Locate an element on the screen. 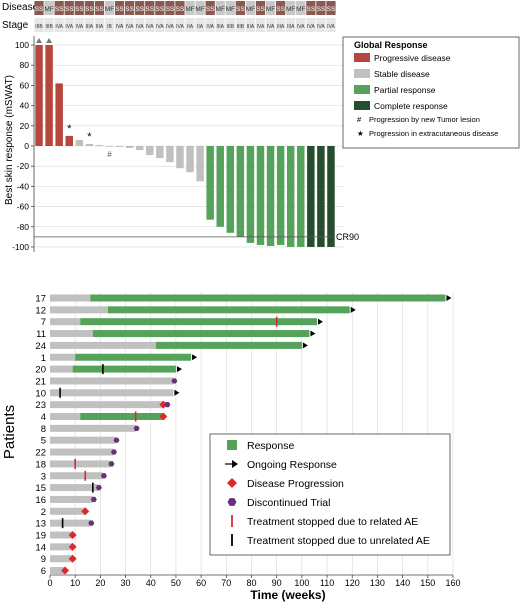 Image resolution: width=520 pixels, height=602 pixels. patient-id: 11 is located at coordinates (41, 334).